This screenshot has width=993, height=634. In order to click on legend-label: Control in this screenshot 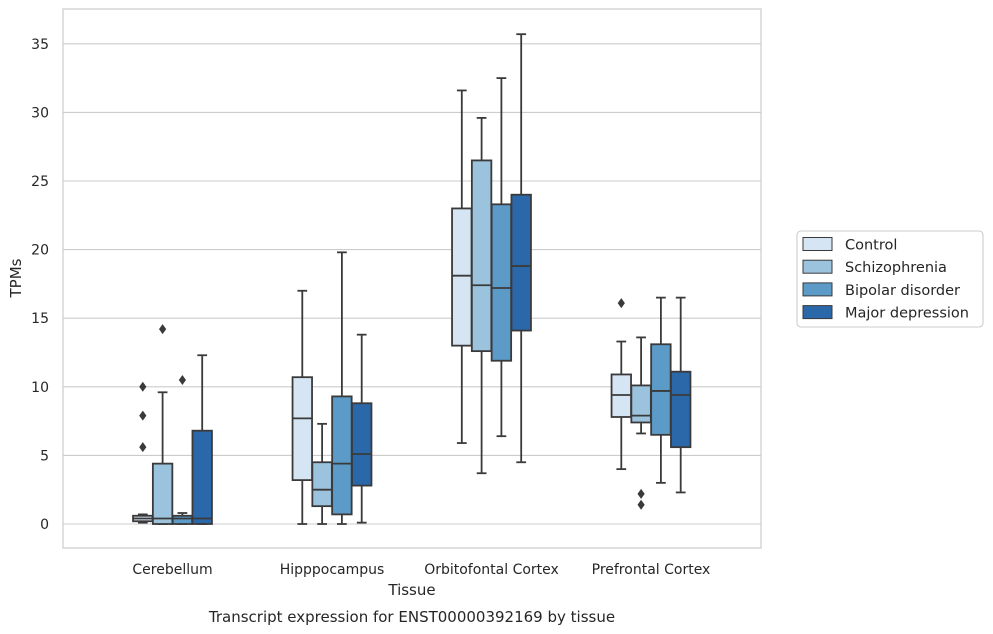, I will do `click(871, 246)`.